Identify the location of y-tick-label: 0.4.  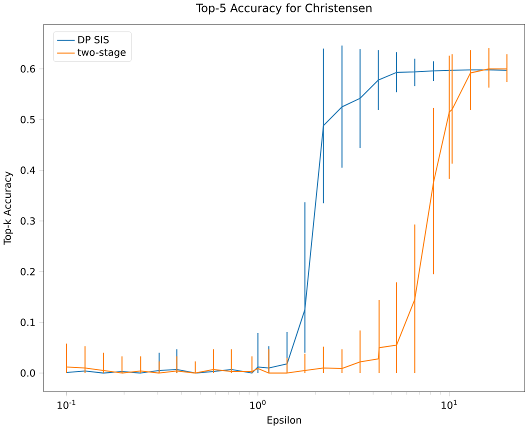
(28, 170).